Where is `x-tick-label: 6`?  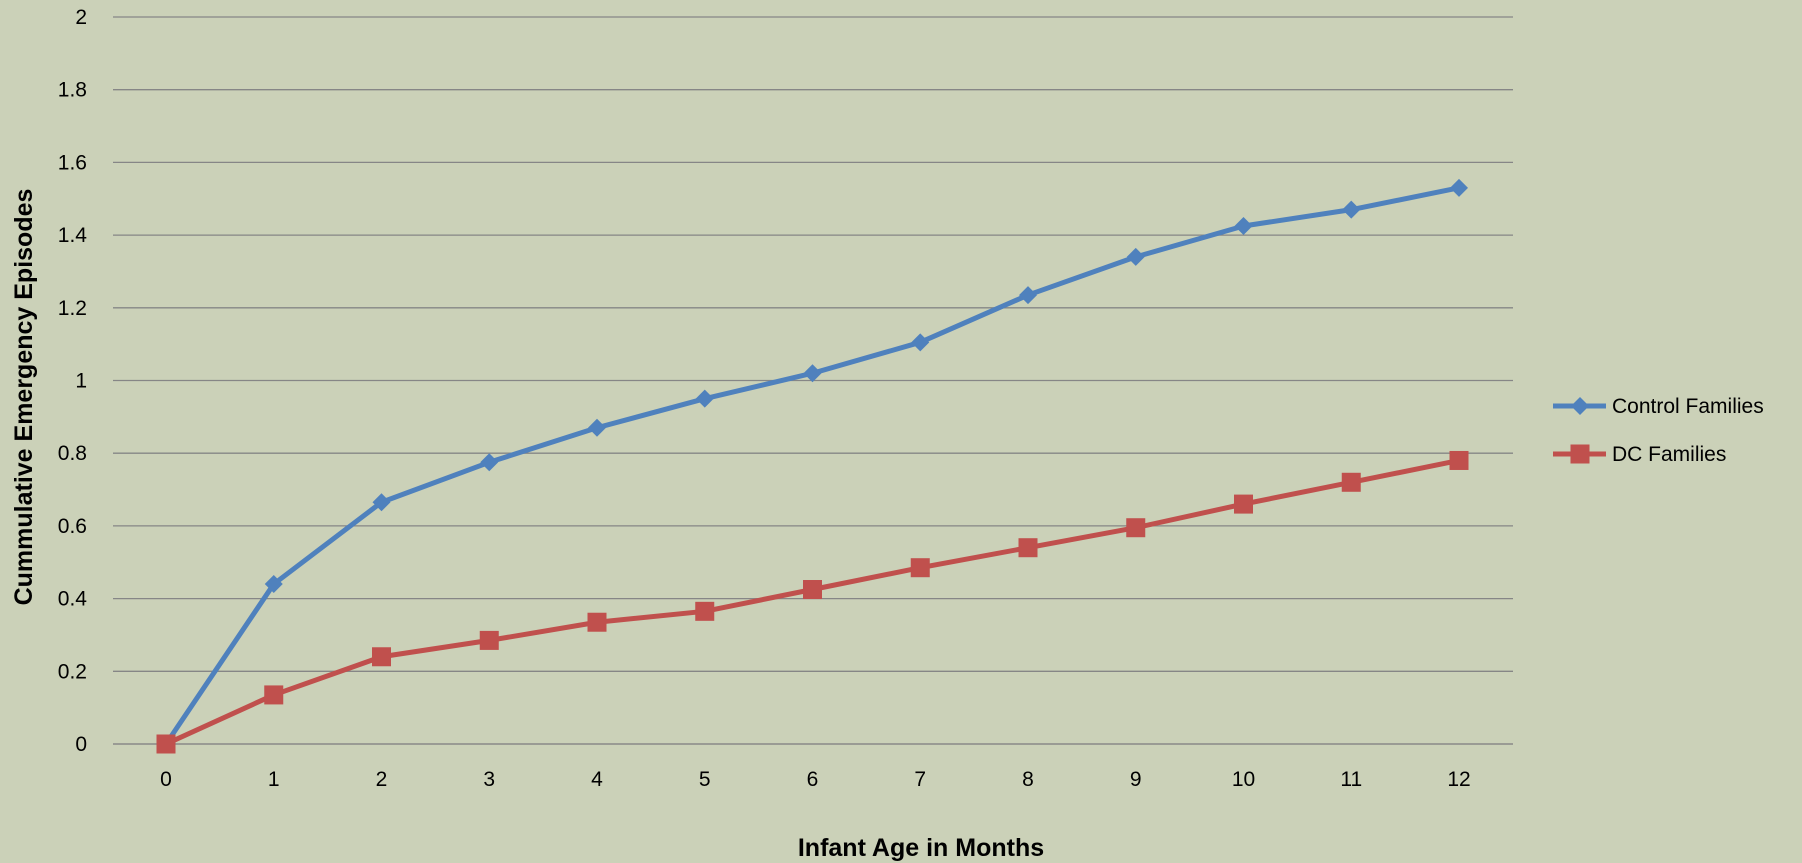 x-tick-label: 6 is located at coordinates (813, 779).